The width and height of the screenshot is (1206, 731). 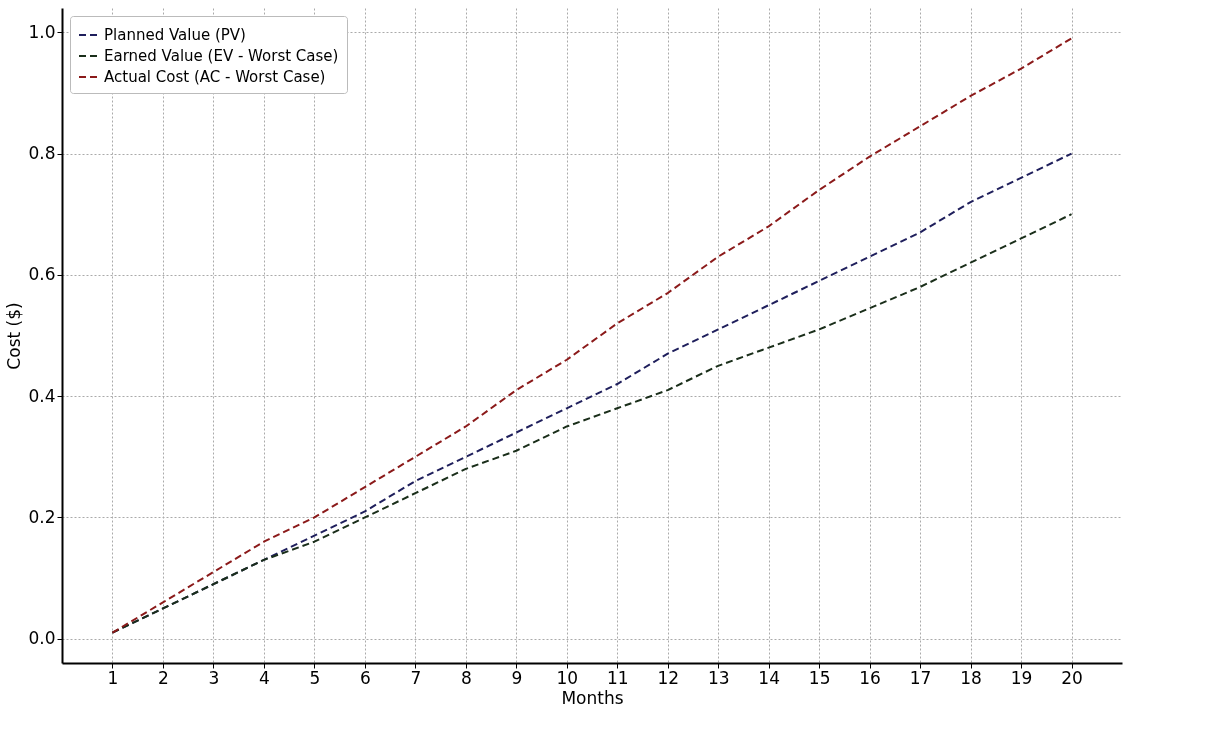 What do you see at coordinates (769, 677) in the screenshot?
I see `x-tick-label: 14` at bounding box center [769, 677].